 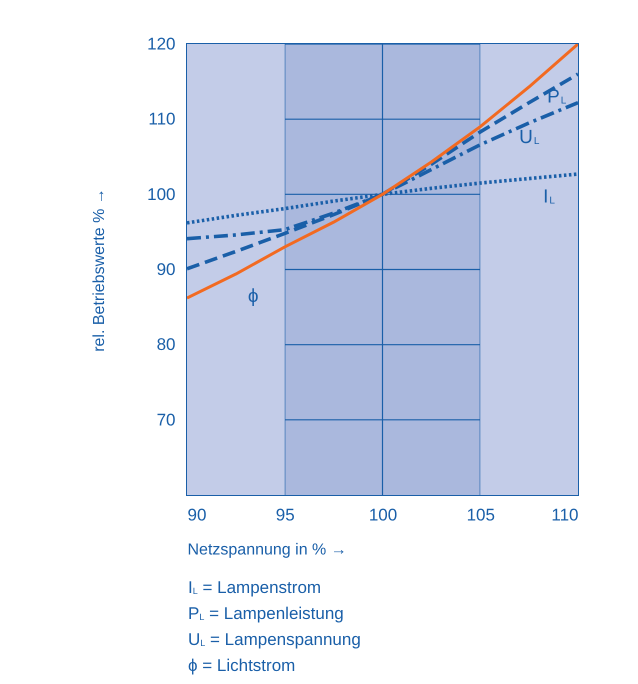 I want to click on series-label: IL, so click(x=549, y=197).